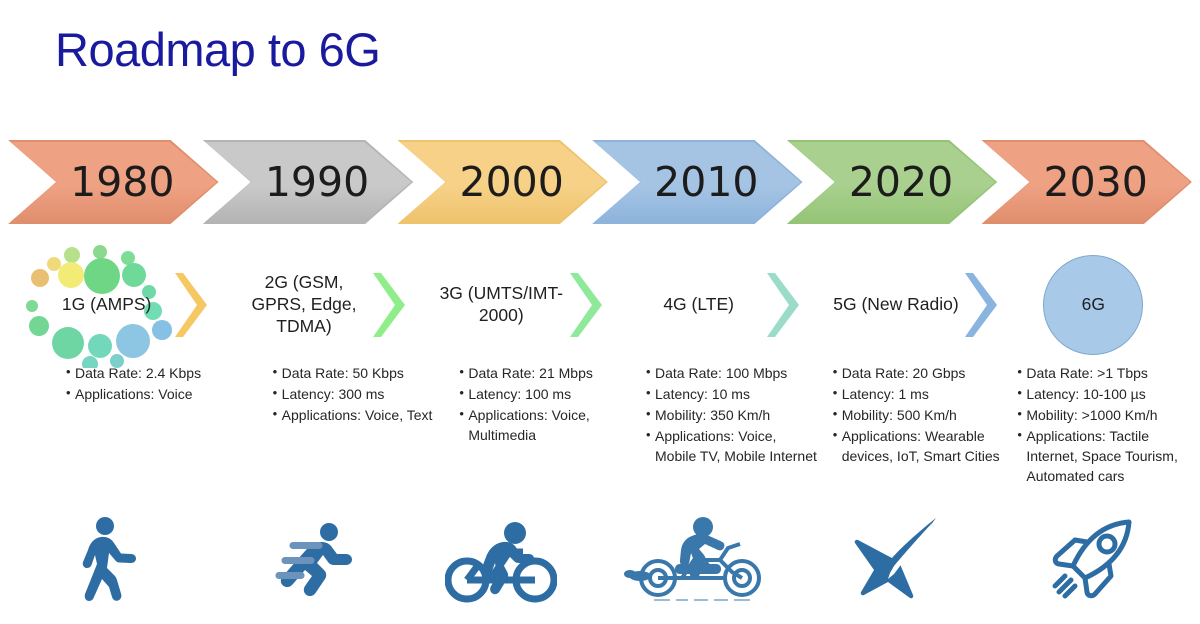 The height and width of the screenshot is (624, 1200). Describe the element at coordinates (317, 182) in the screenshot. I see `decade-label: 1990` at that location.